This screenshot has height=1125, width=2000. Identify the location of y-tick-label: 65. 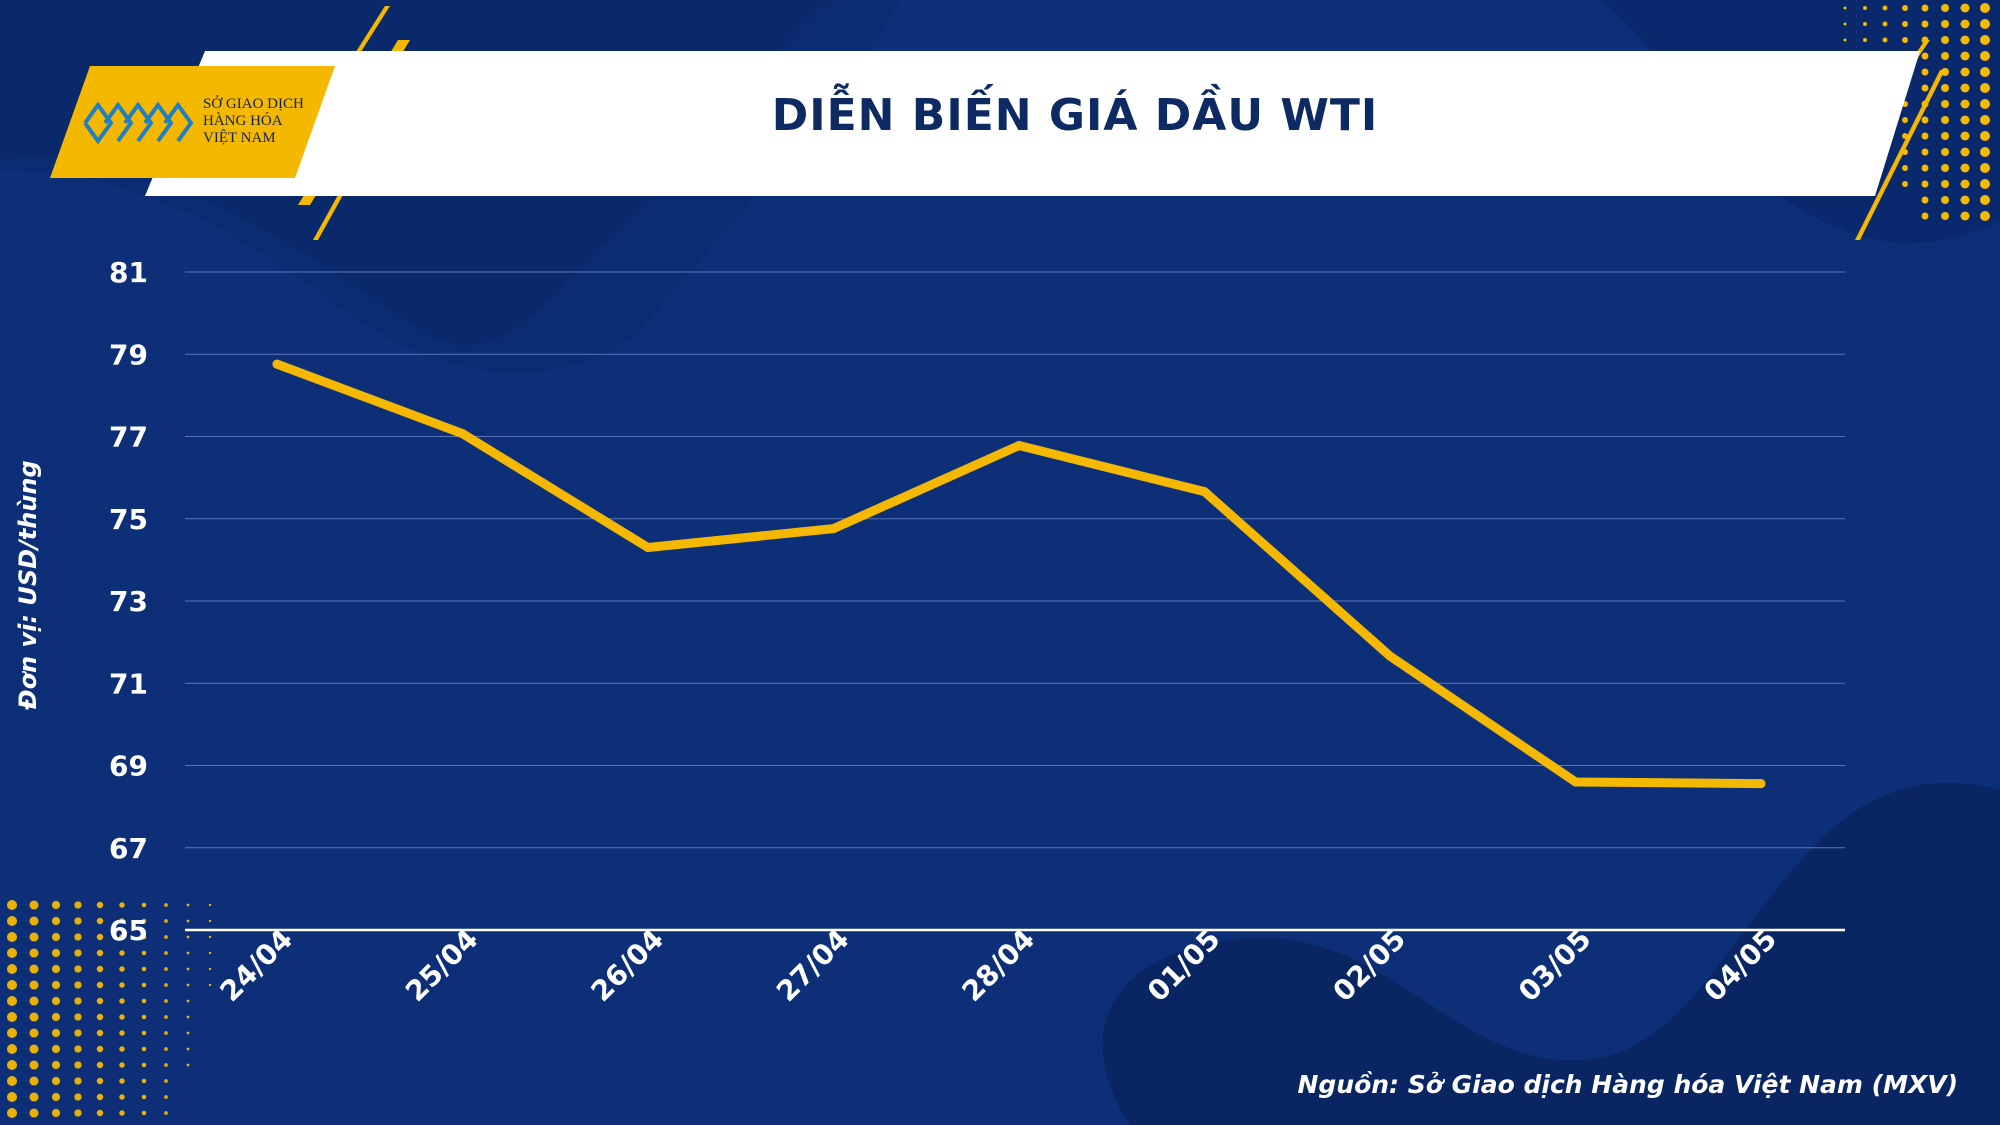
(128, 930).